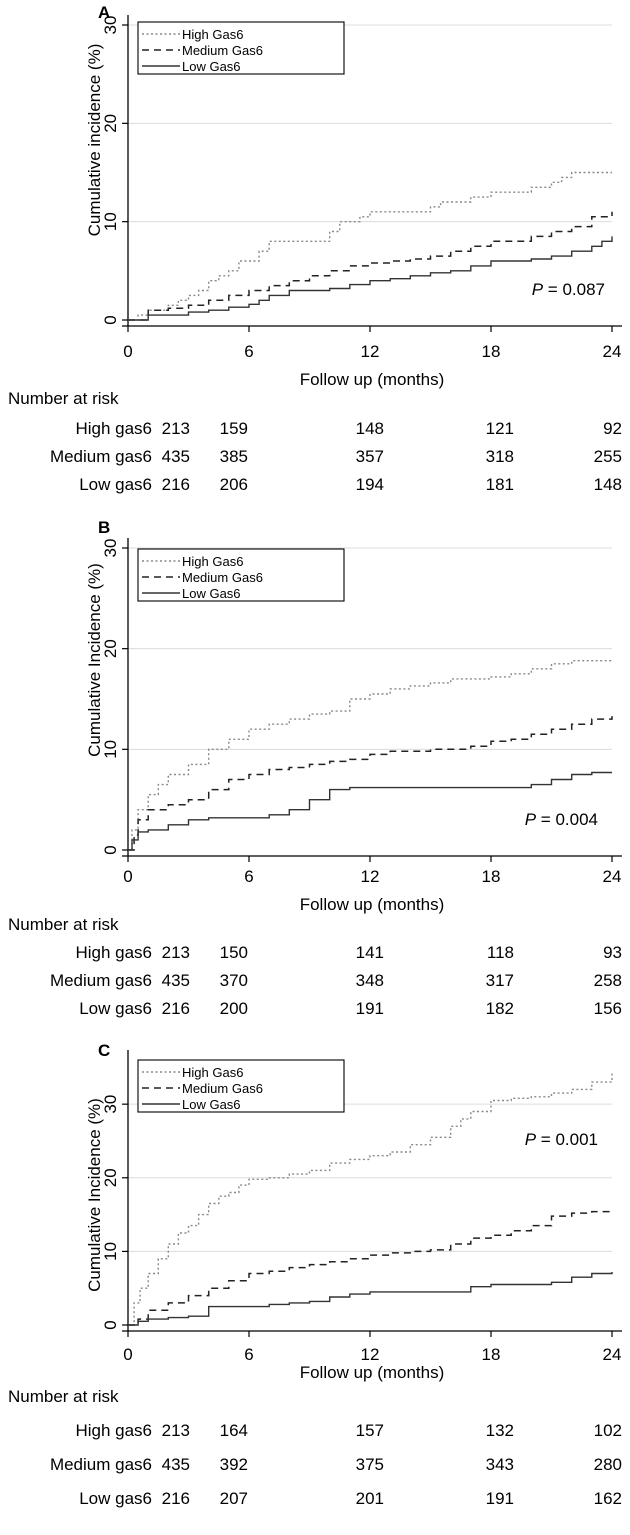 The height and width of the screenshot is (1535, 630). What do you see at coordinates (370, 484) in the screenshot?
I see `risk-cell: 194` at bounding box center [370, 484].